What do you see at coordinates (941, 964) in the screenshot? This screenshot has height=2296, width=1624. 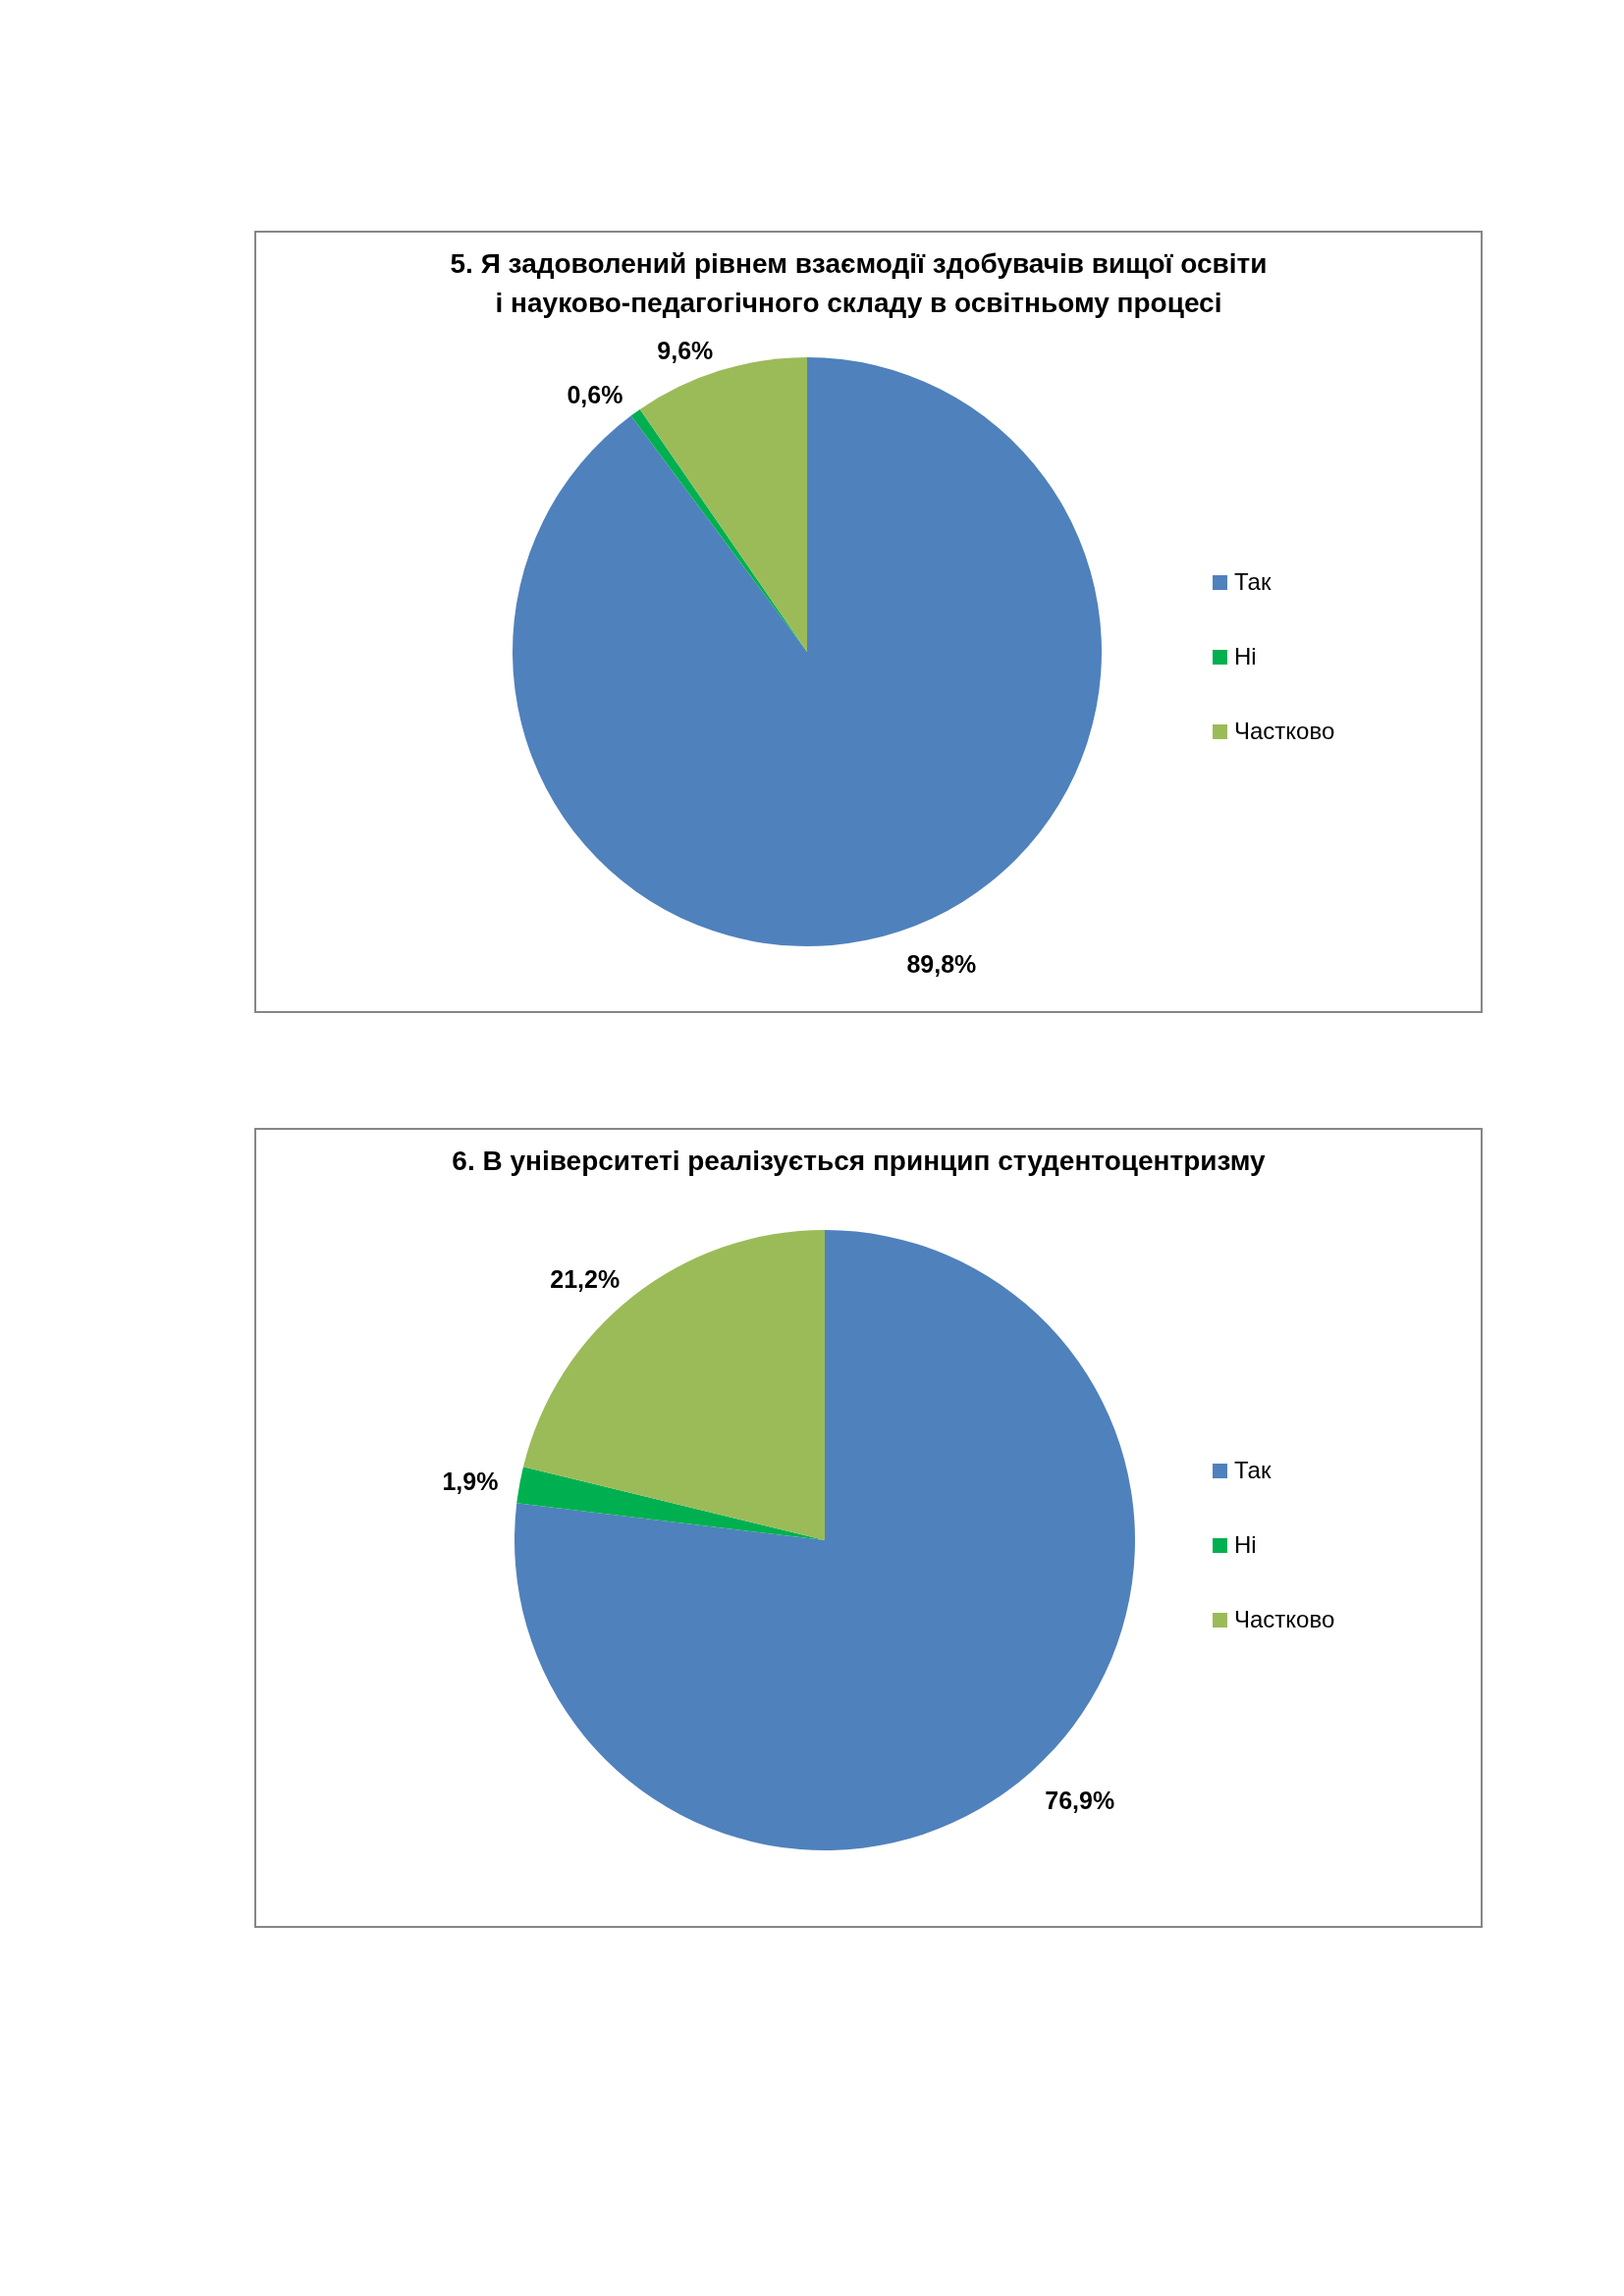 I see `data-label: 89,8%` at bounding box center [941, 964].